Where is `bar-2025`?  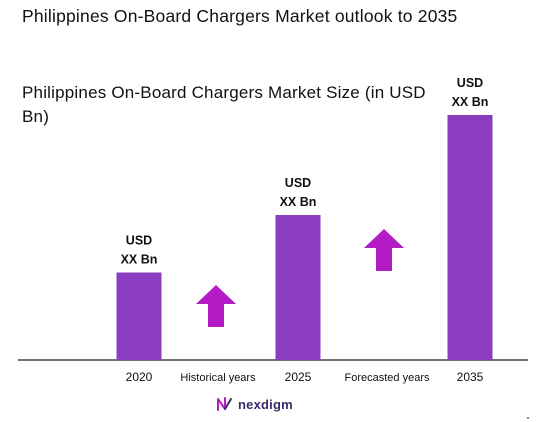
bar-2025 is located at coordinates (298, 287).